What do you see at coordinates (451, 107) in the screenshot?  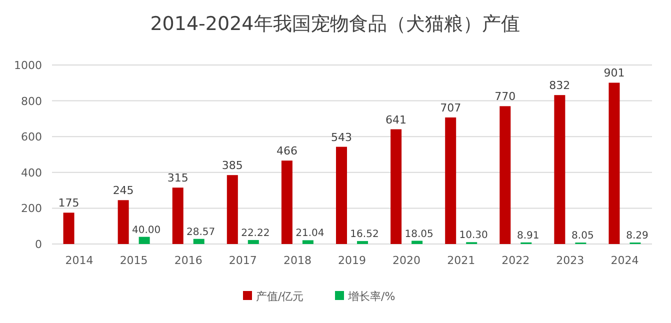 I see `data-label: 707` at bounding box center [451, 107].